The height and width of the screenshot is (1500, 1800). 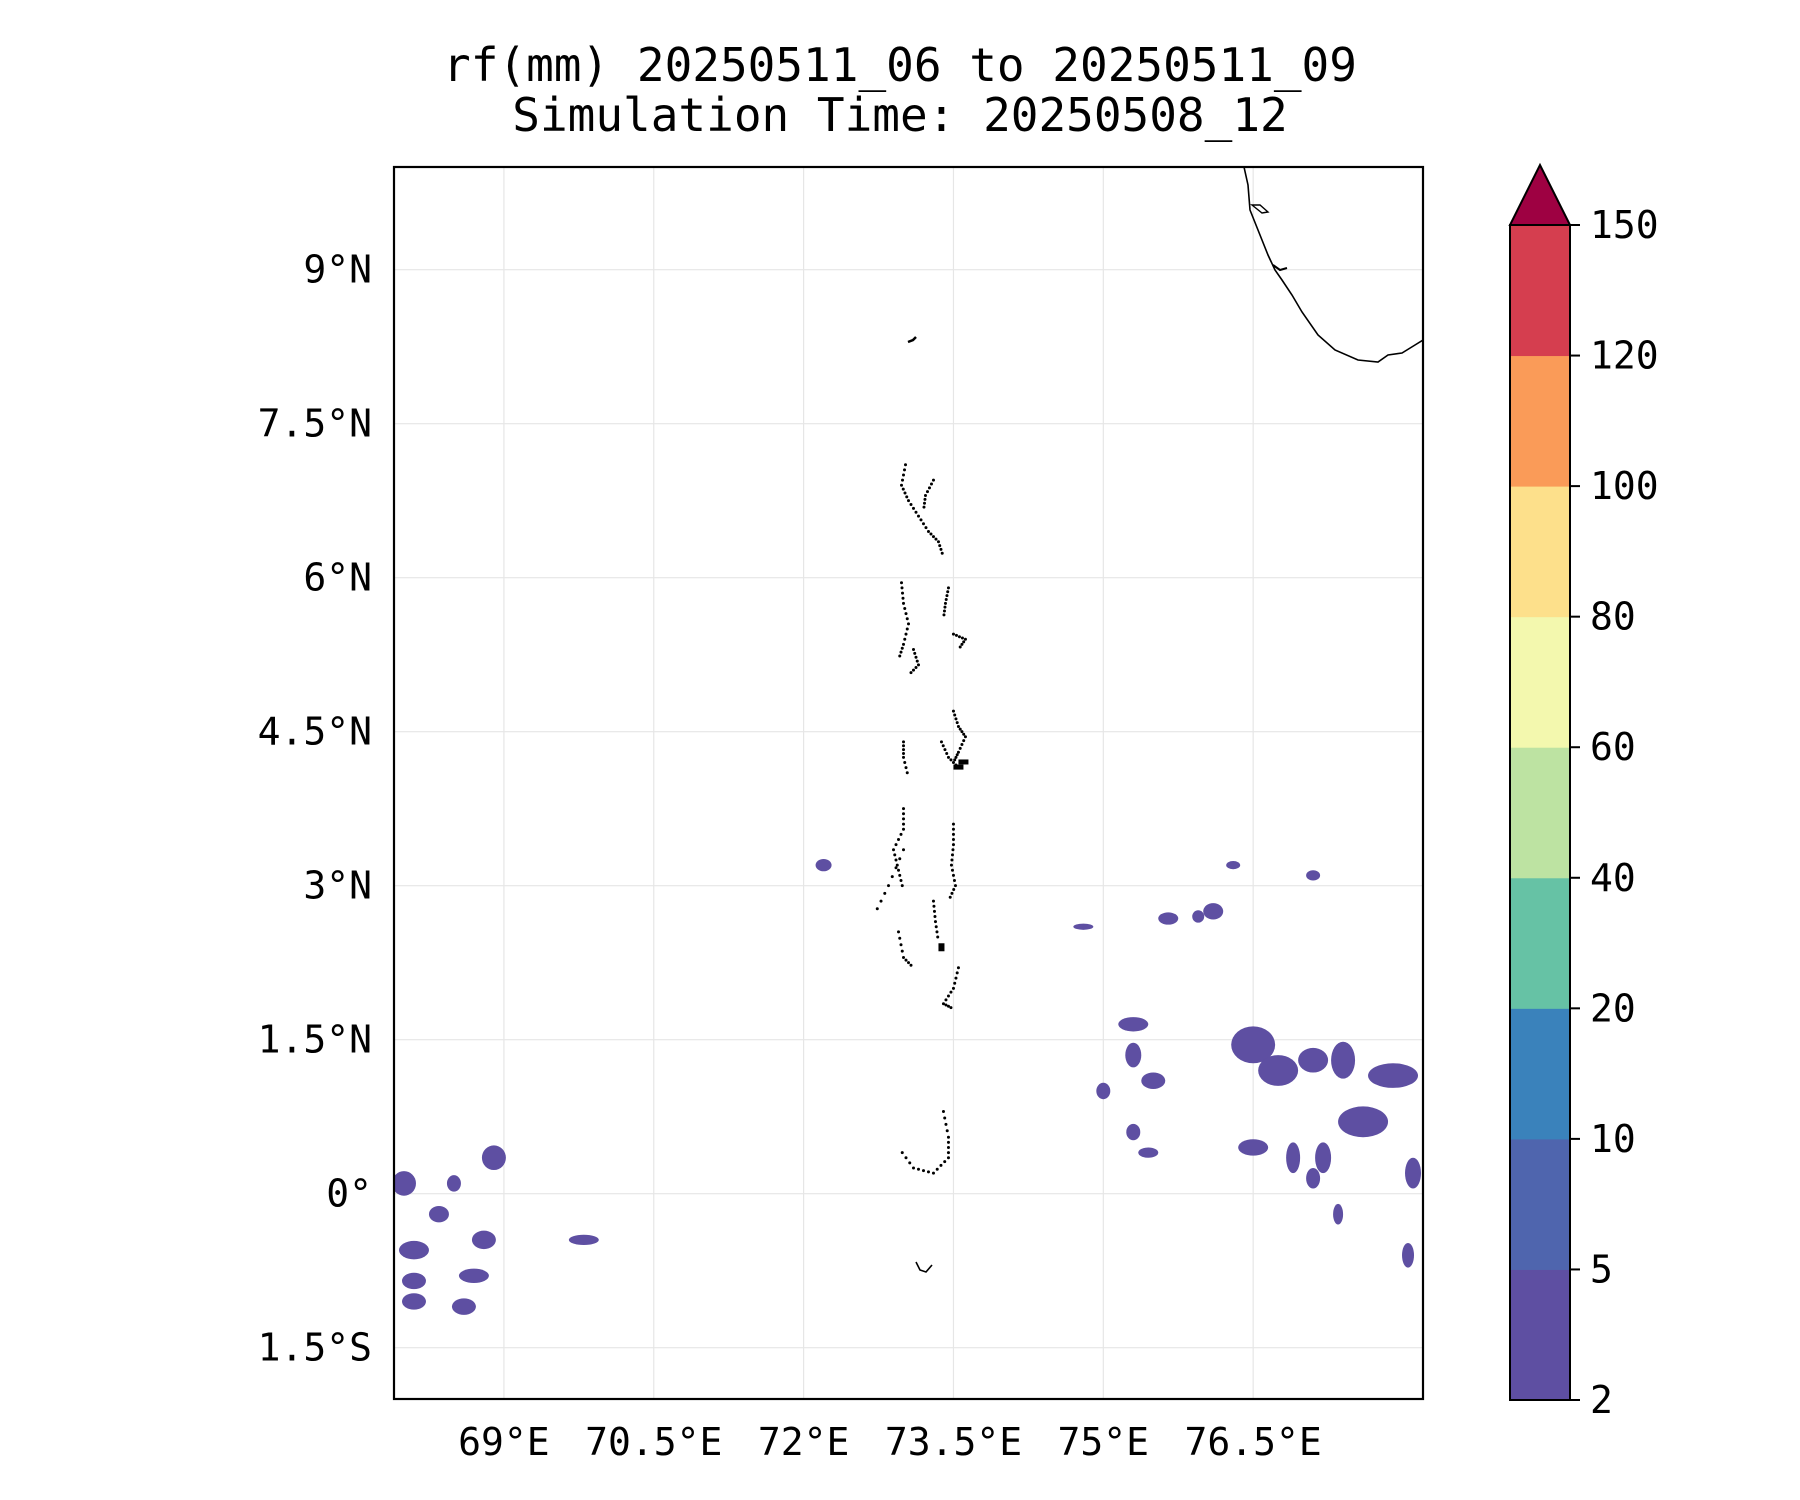 I want to click on lon-tick-label: 73.5°E, so click(x=953, y=1442).